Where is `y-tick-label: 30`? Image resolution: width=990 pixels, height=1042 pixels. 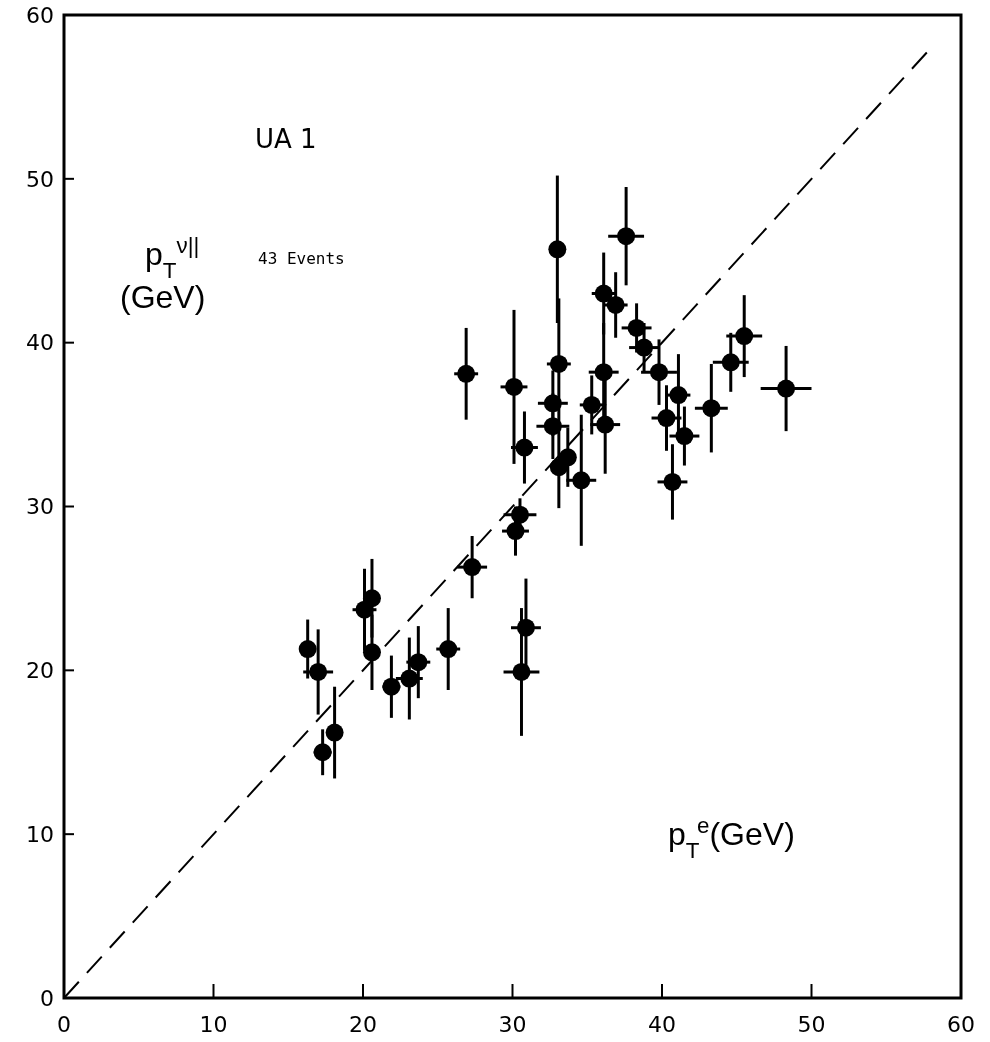
y-tick-label: 30 is located at coordinates (40, 507).